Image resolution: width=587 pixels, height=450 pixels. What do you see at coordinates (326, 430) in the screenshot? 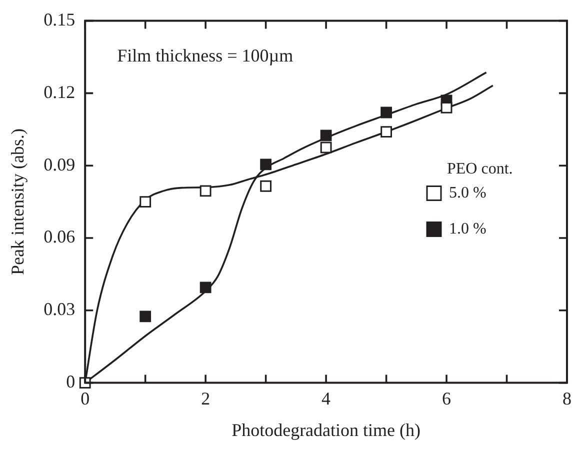
I see `x-axis-title: Photodegradation time (h)` at bounding box center [326, 430].